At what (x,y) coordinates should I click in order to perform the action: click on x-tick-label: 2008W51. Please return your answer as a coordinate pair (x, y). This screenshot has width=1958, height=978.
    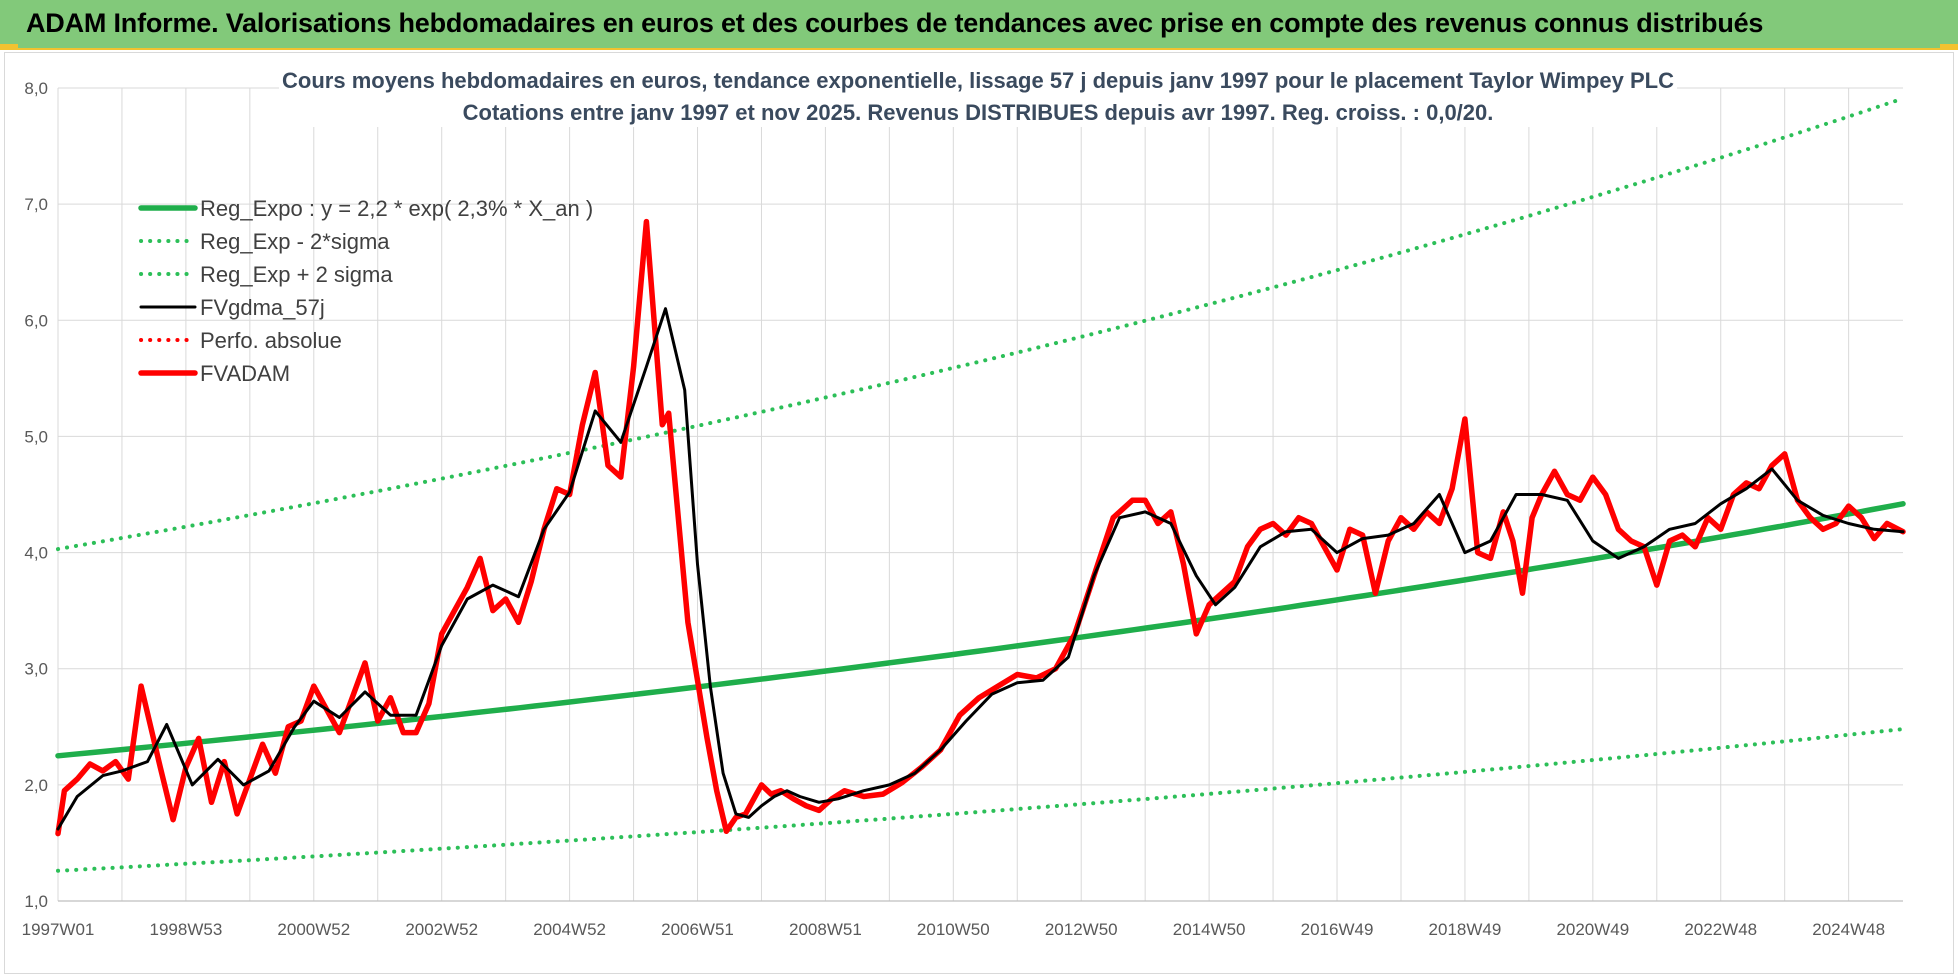
    Looking at the image, I should click on (825, 929).